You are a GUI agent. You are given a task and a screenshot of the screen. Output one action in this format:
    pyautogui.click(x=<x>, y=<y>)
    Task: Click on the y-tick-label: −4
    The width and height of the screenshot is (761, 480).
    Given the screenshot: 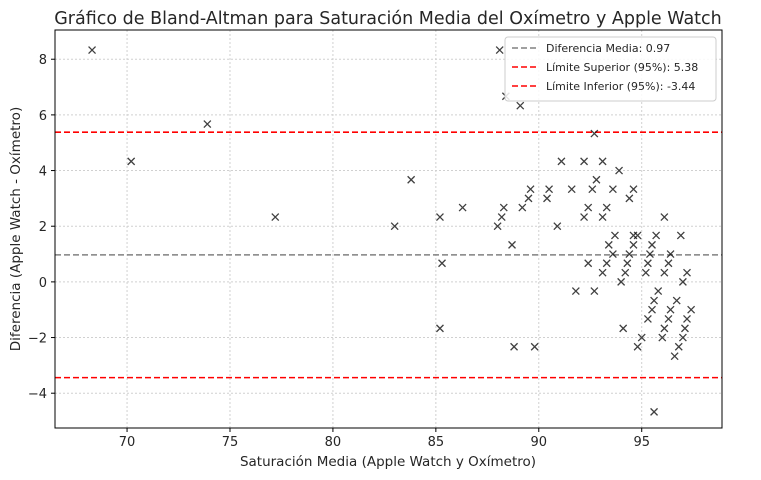 What is the action you would take?
    pyautogui.click(x=37, y=394)
    